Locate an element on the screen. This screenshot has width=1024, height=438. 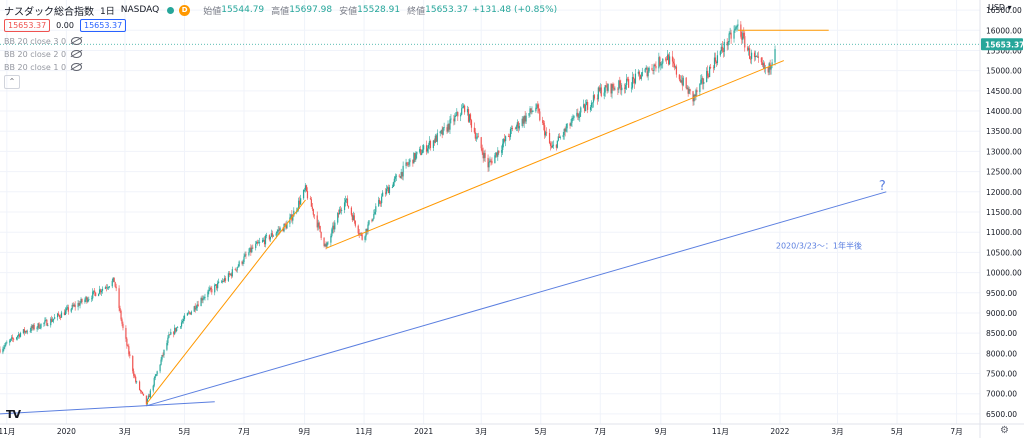
change-value: +131.48 (+0.85%) is located at coordinates (515, 10).